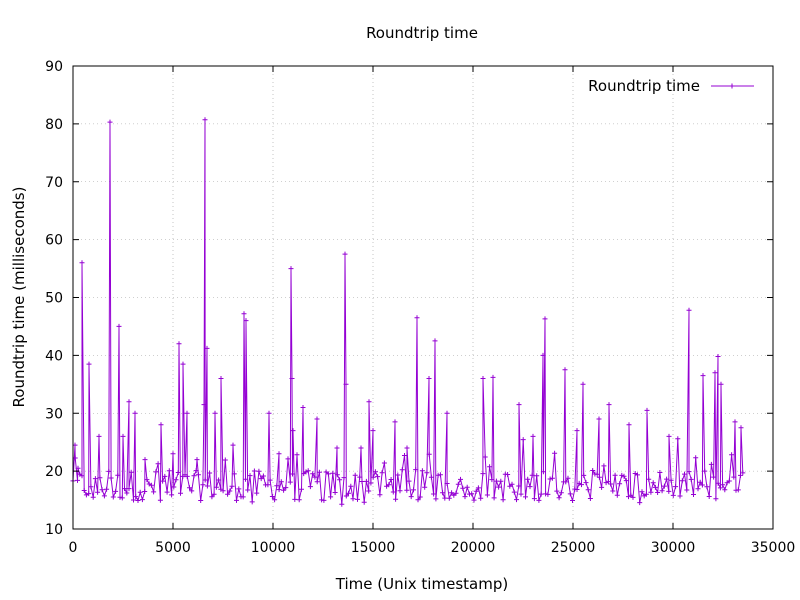 The height and width of the screenshot is (600, 800). I want to click on y-tick-label: 80, so click(54, 125).